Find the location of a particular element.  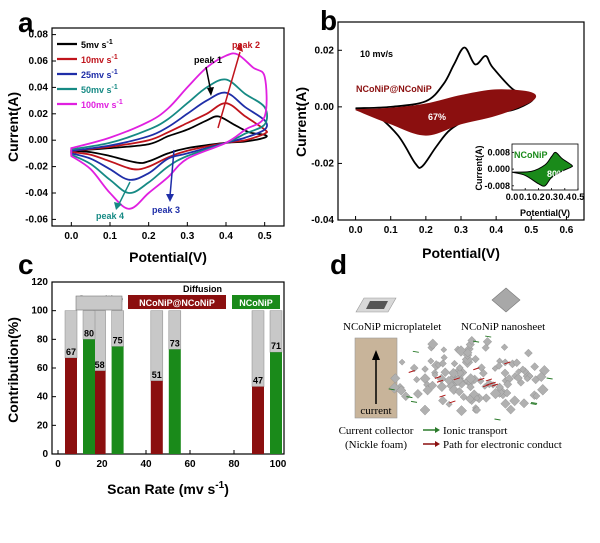

x-tick-label-b: 0.0 is located at coordinates (356, 230).